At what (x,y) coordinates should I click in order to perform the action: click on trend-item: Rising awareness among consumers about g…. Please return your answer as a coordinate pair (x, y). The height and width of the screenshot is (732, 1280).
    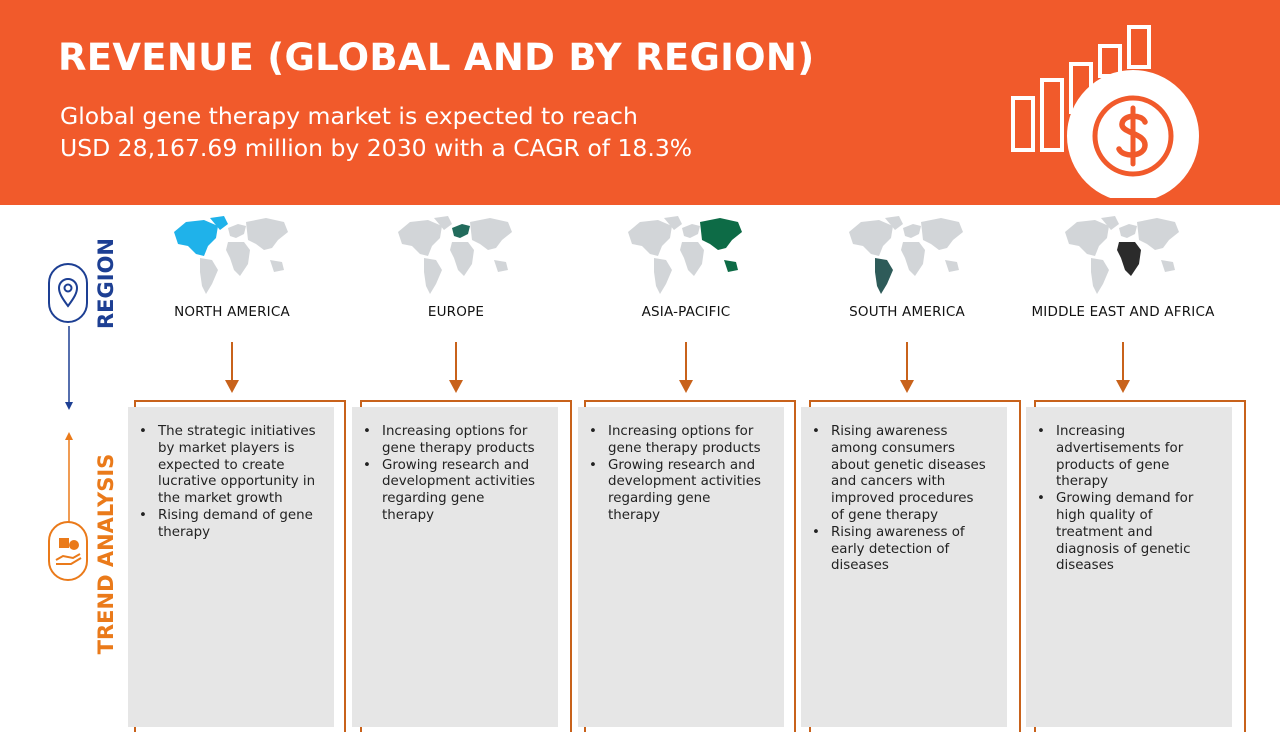
    Looking at the image, I should click on (900, 474).